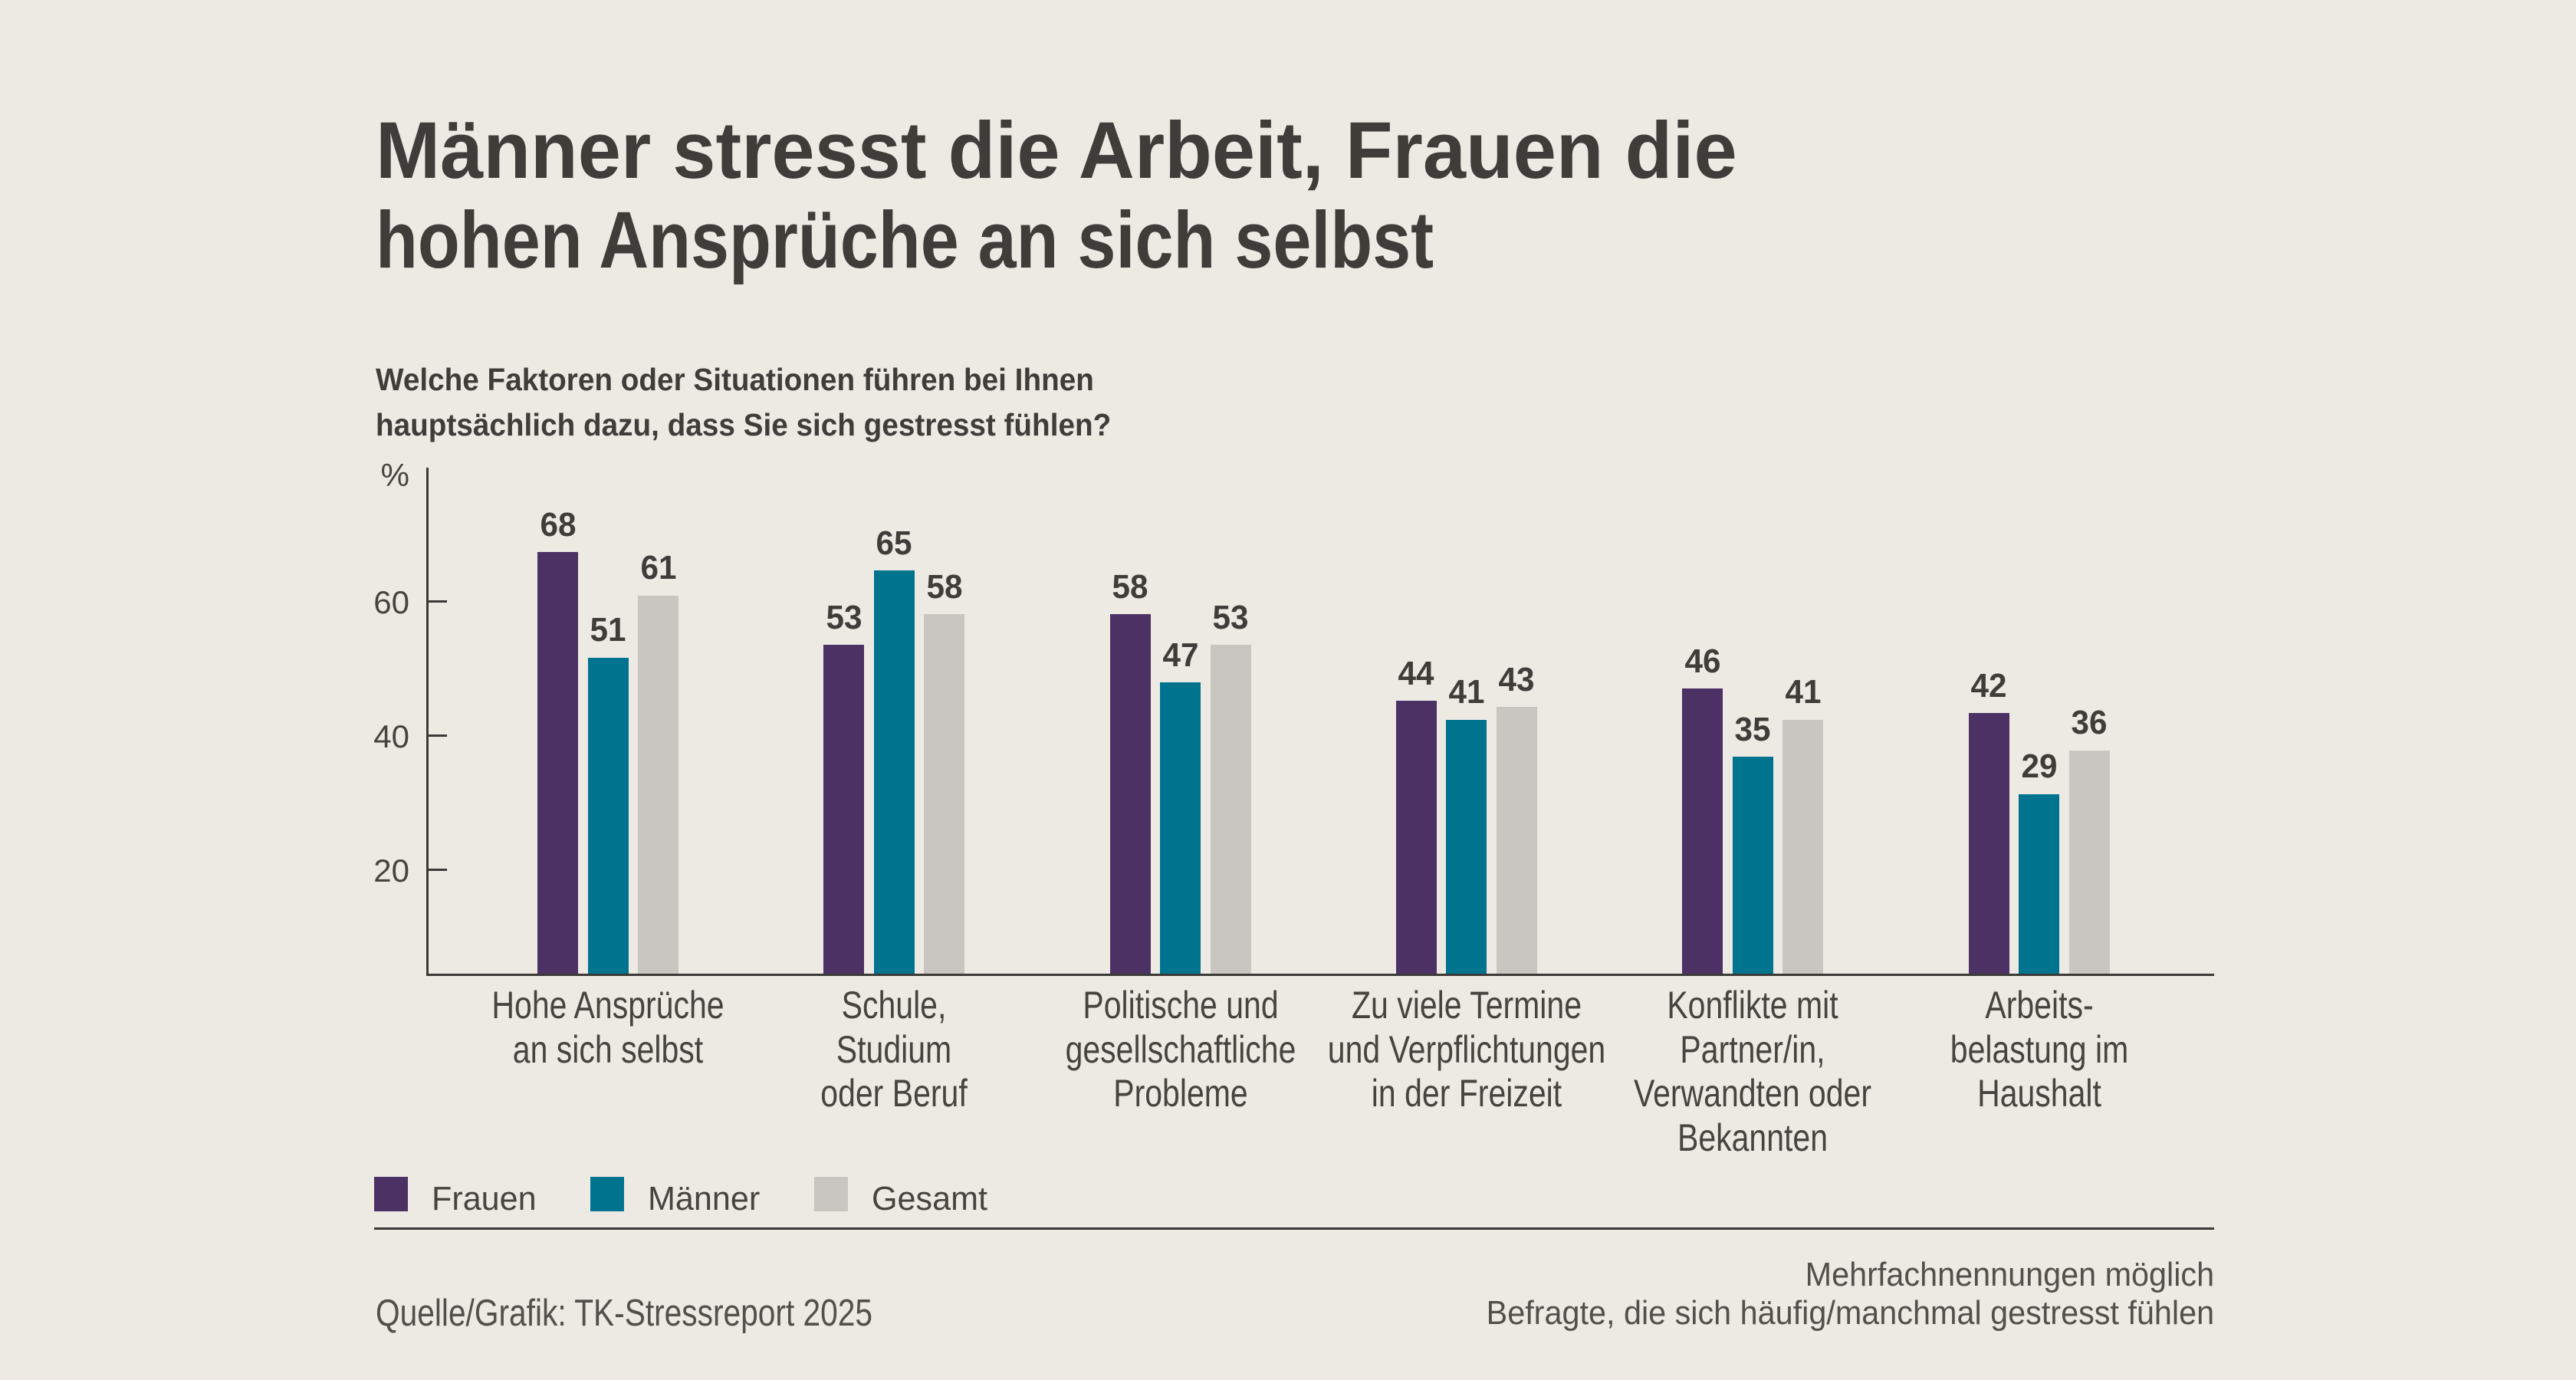  What do you see at coordinates (905, 241) in the screenshot?
I see `chart-title-line2: hohen Ansprüche an sich selbst` at bounding box center [905, 241].